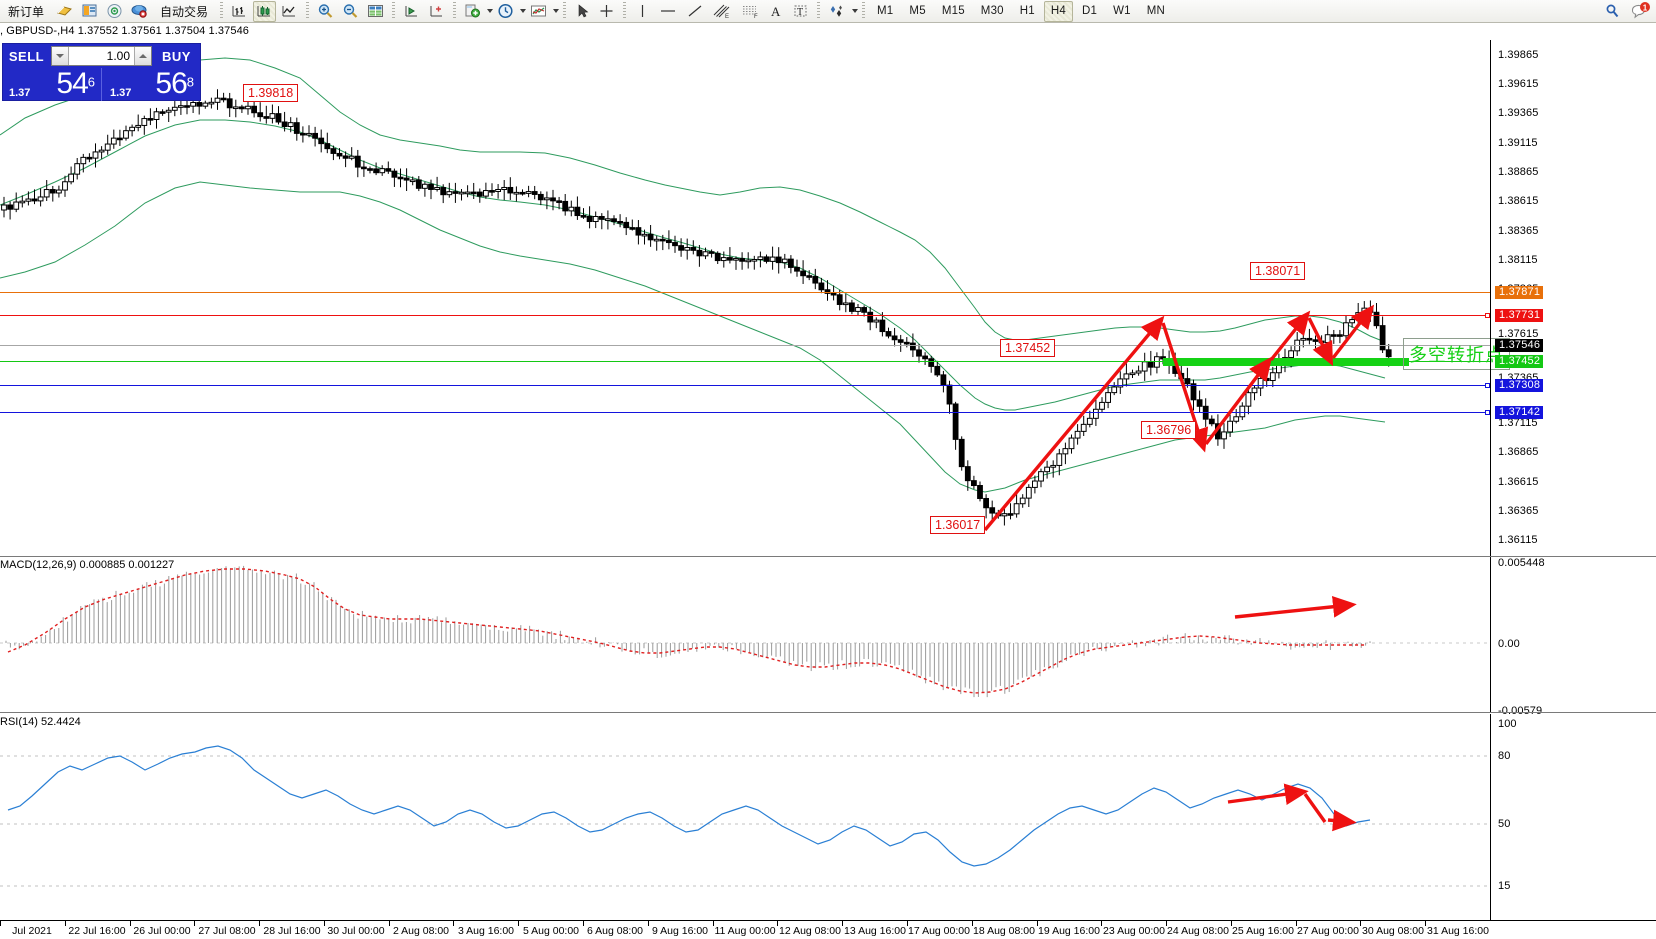 Image resolution: width=1656 pixels, height=939 pixels. I want to click on auto-scroll-icon, so click(436, 11).